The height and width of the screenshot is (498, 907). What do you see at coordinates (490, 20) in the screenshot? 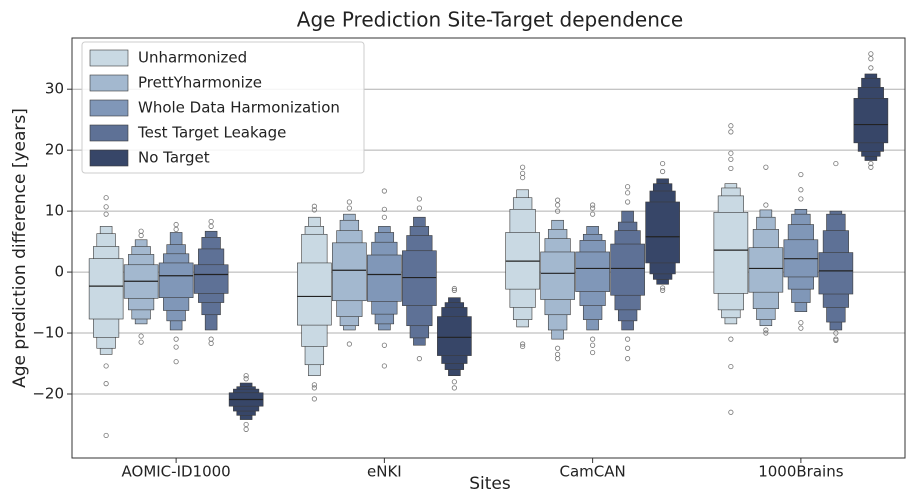
I see `chart-title: Age Prediction Site-Target dependence` at bounding box center [490, 20].